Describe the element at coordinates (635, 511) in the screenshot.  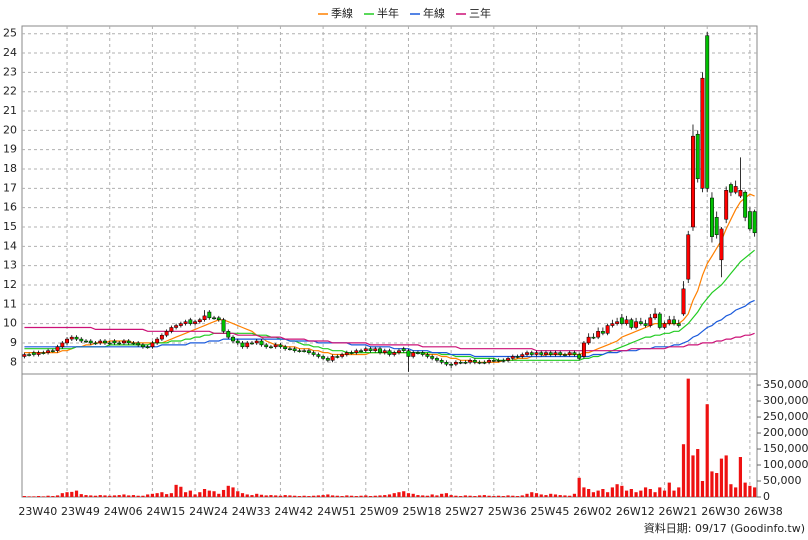
I see `x-tick-label: 26W12` at that location.